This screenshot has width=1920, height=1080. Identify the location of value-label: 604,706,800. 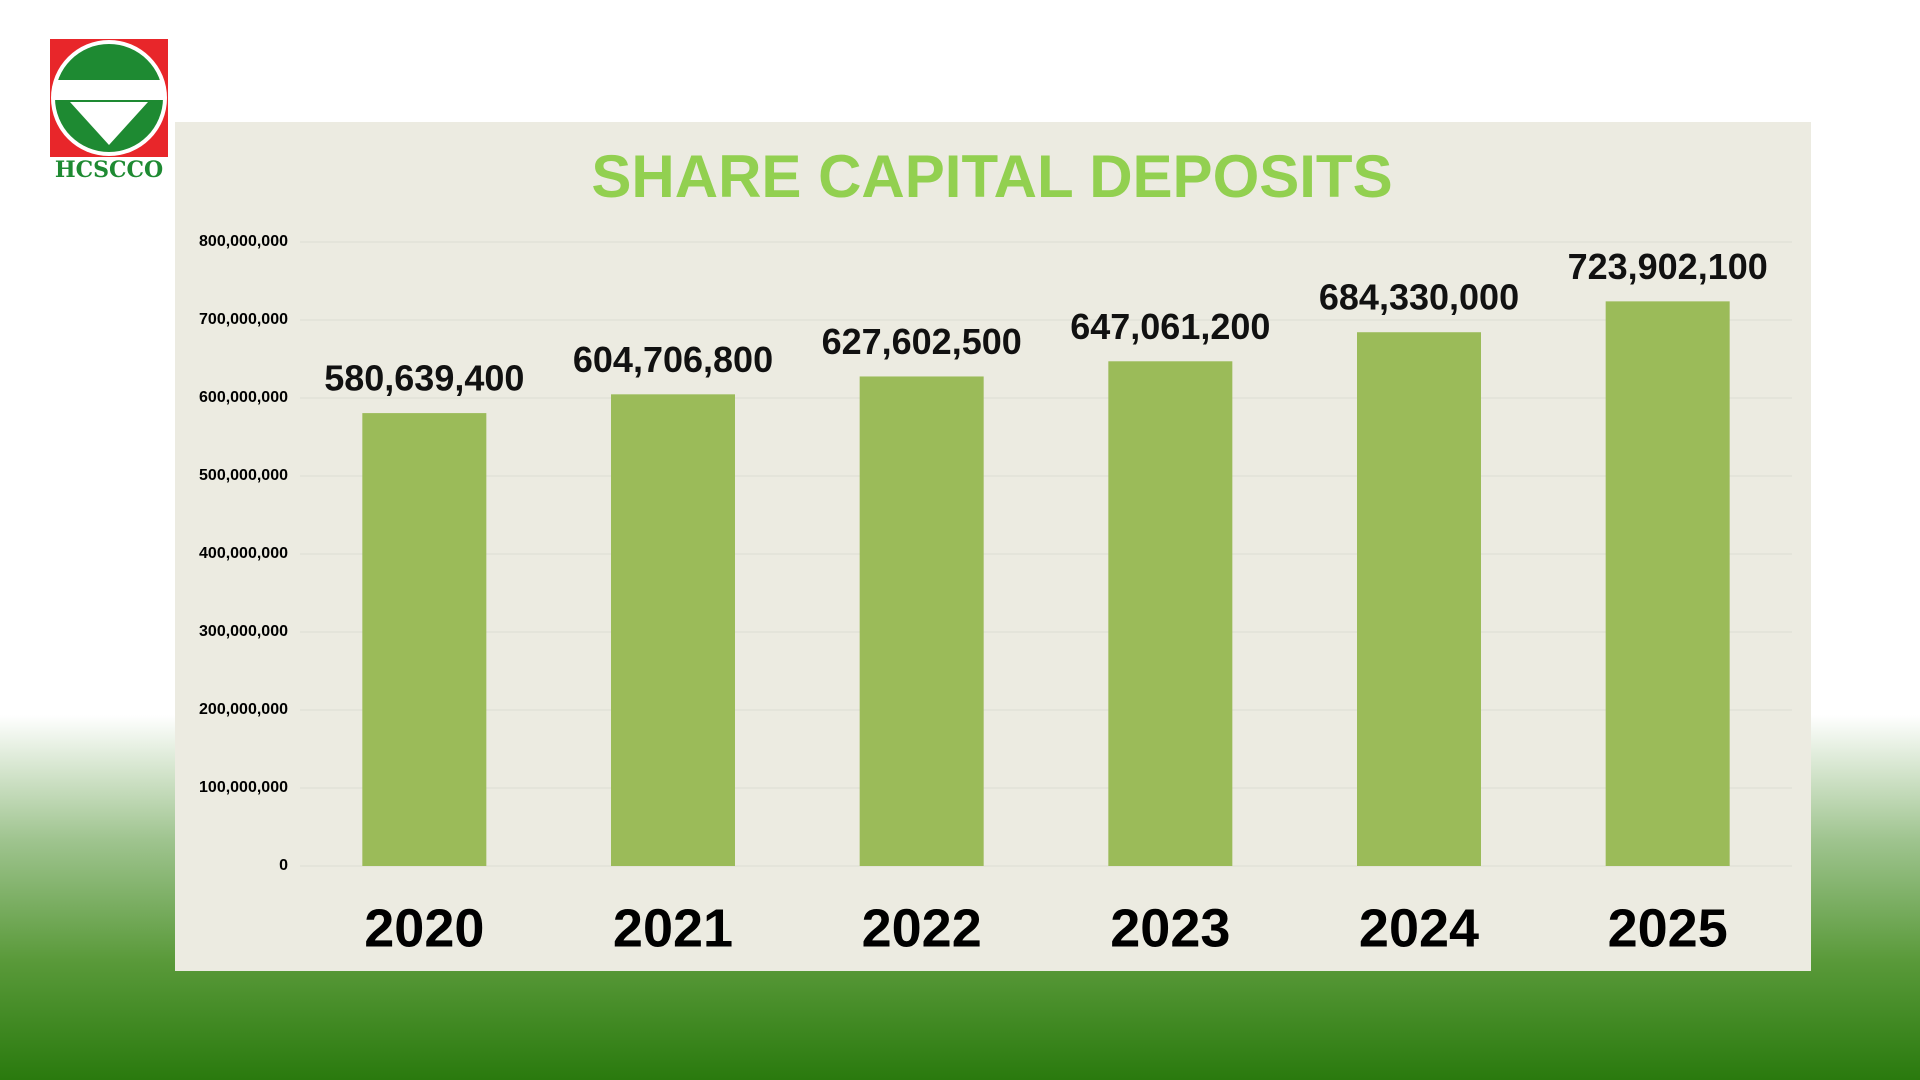
(673, 359).